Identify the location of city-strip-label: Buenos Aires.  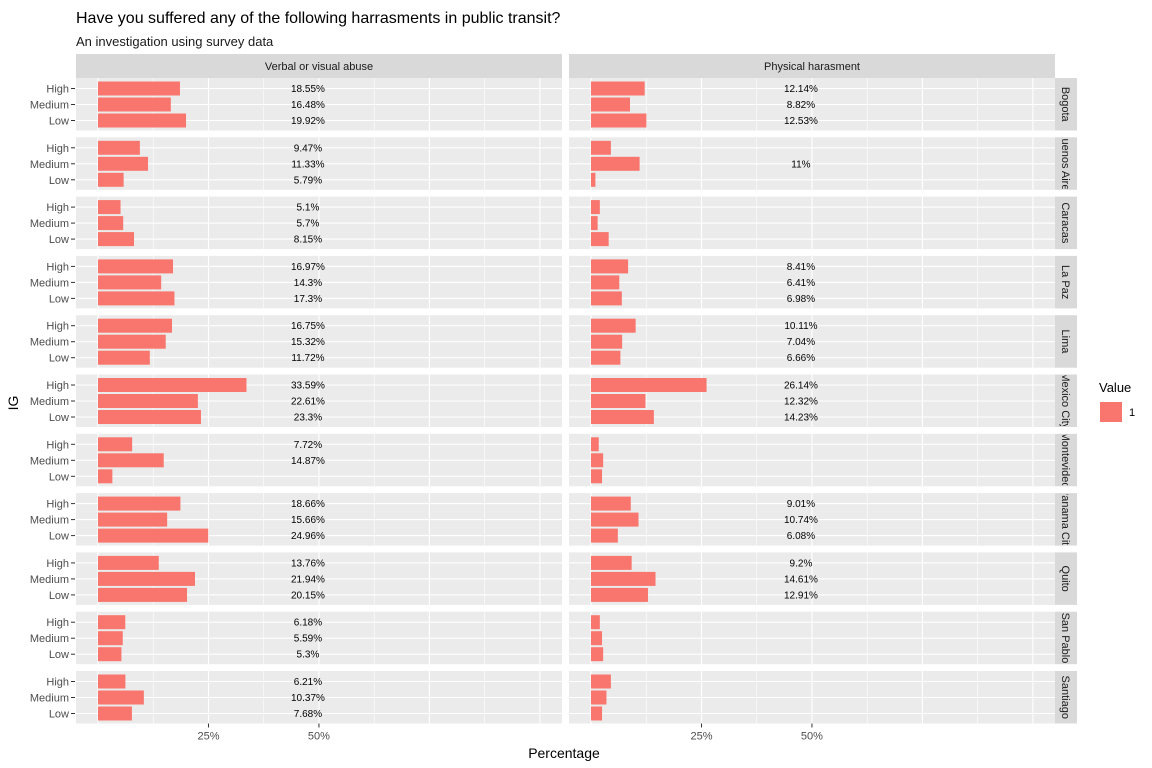
(1065, 163).